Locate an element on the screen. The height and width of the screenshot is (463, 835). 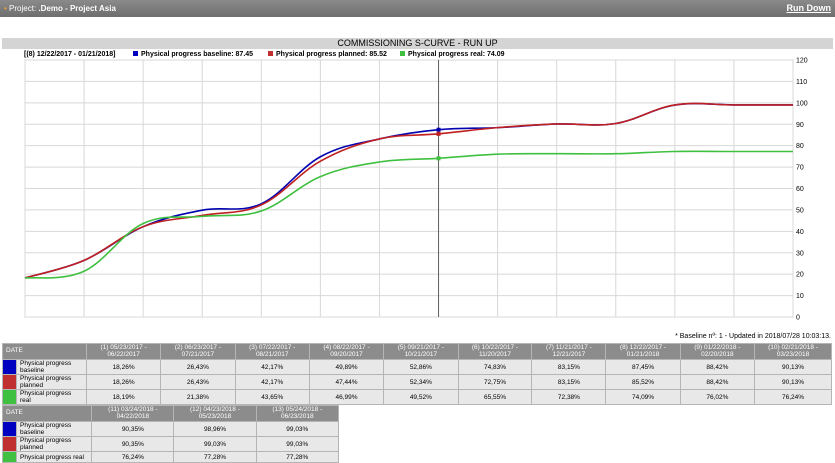
legend-swatch-baseline is located at coordinates (135, 53).